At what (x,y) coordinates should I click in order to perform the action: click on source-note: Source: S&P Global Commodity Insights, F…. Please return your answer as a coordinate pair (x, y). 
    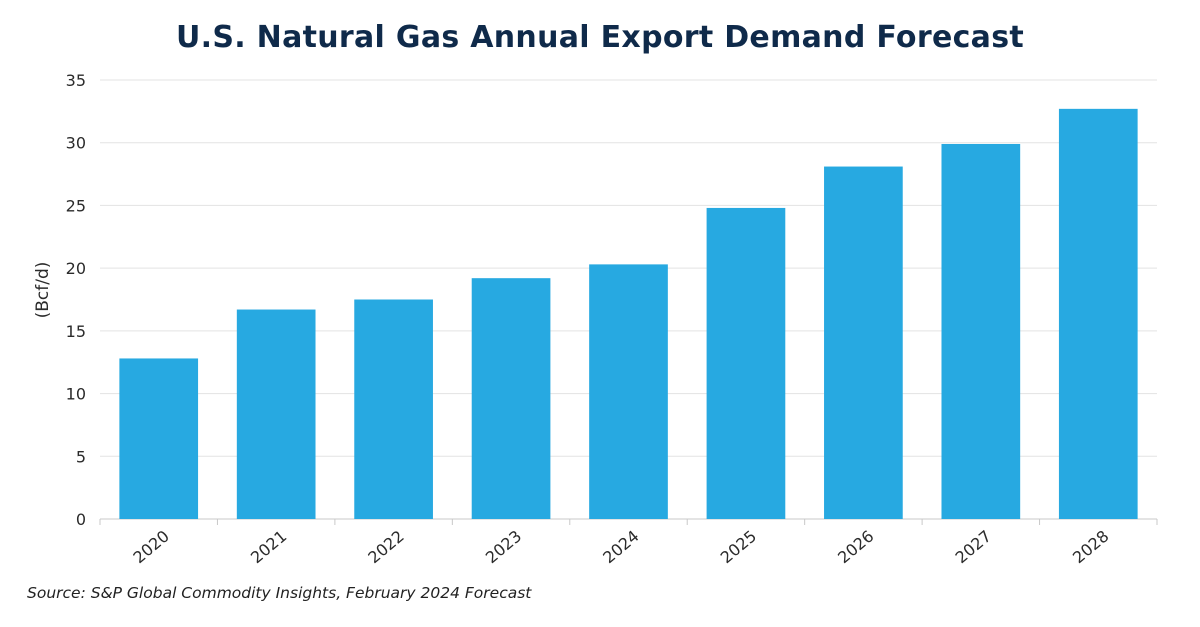
    Looking at the image, I should click on (279, 593).